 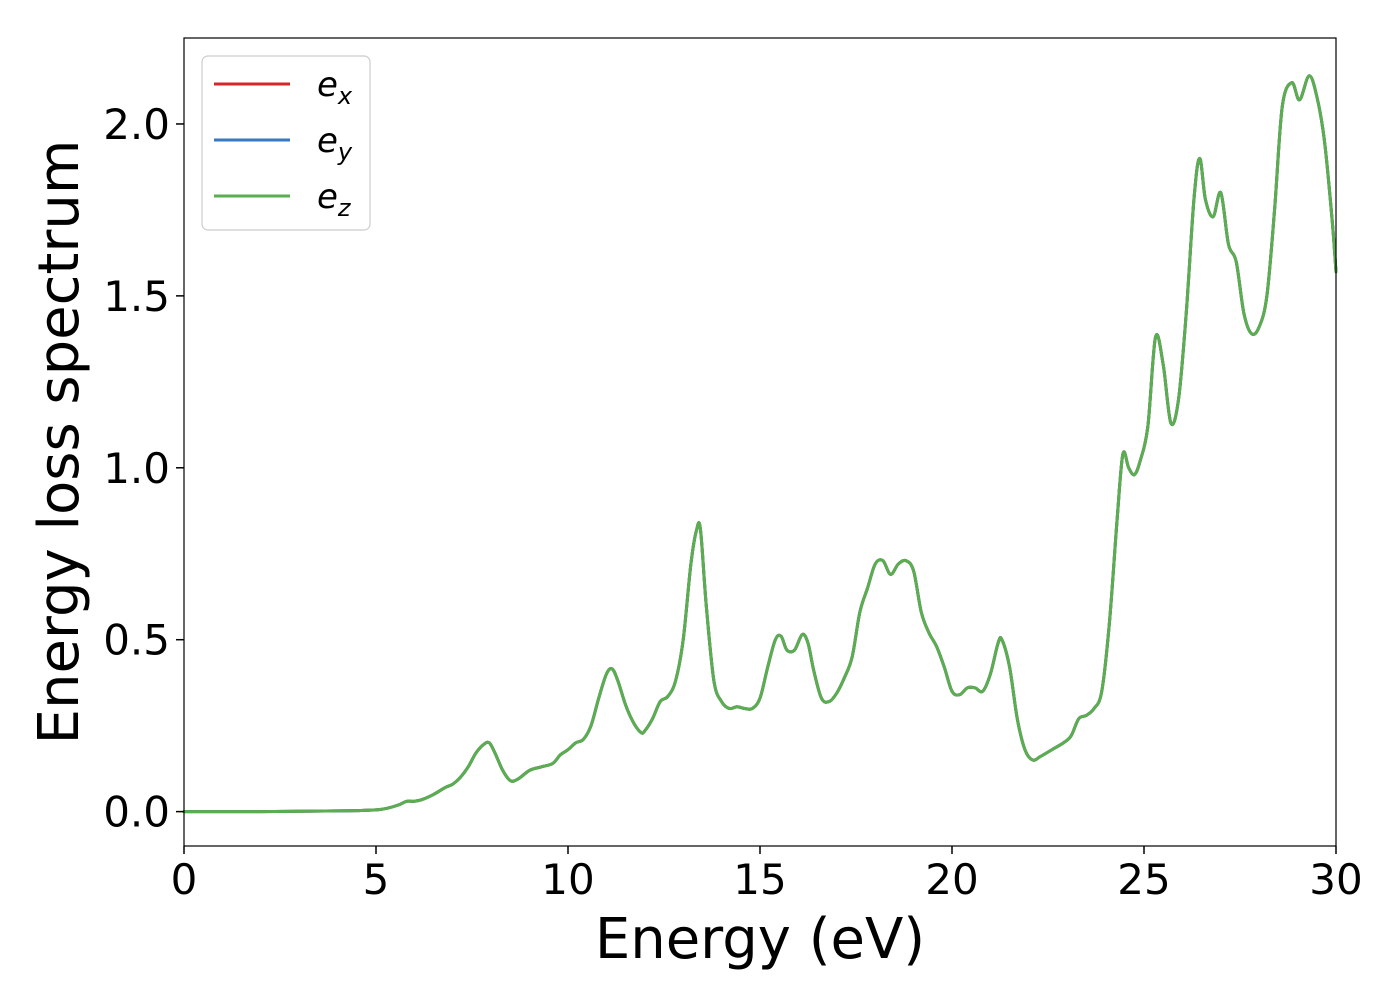 I want to click on y-tick-label: 1.0, so click(x=136, y=468).